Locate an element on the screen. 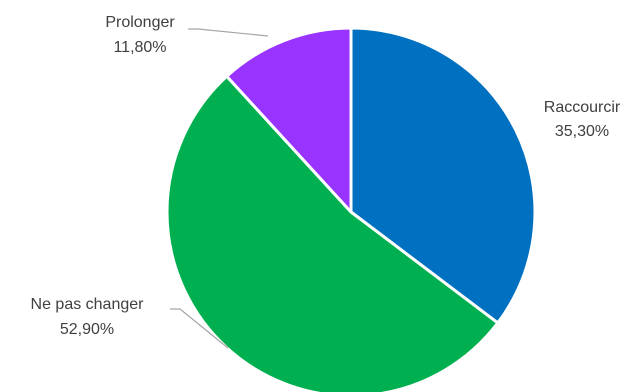 This screenshot has height=392, width=640. data-label-category: Ne pas changer is located at coordinates (88, 304).